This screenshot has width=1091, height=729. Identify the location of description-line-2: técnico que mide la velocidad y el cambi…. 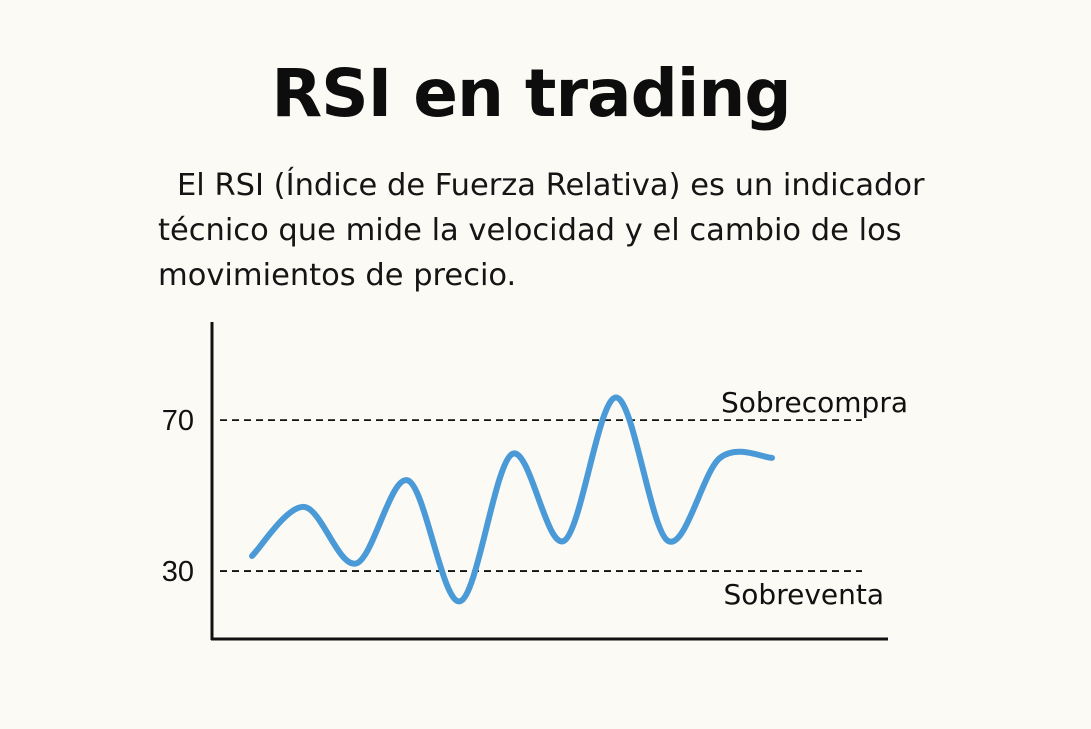
(530, 230).